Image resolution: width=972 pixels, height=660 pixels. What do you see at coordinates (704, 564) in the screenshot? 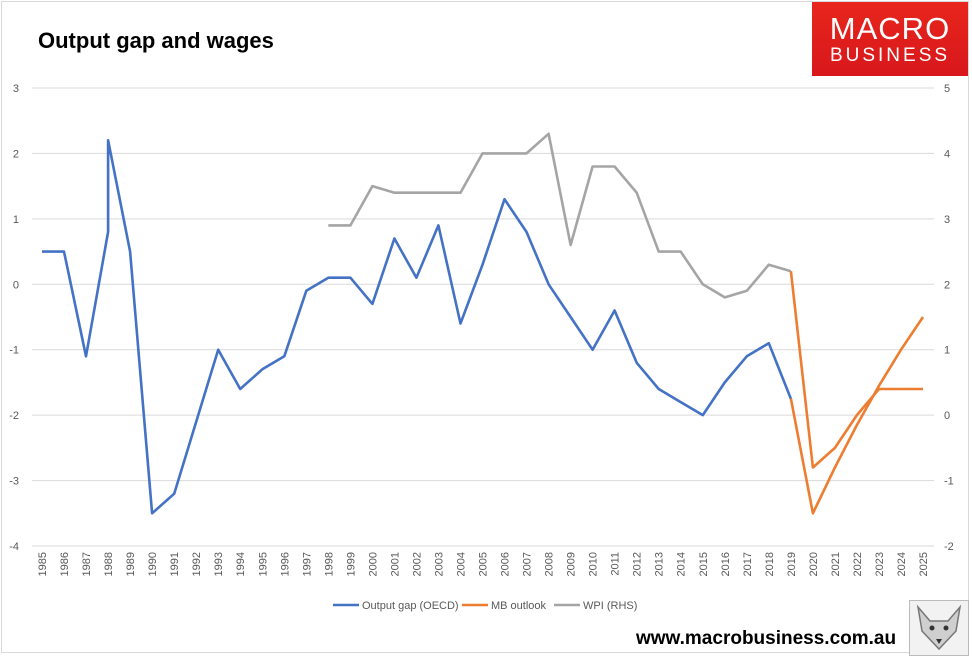
I see `x-axis-tick-label: 2015` at bounding box center [704, 564].